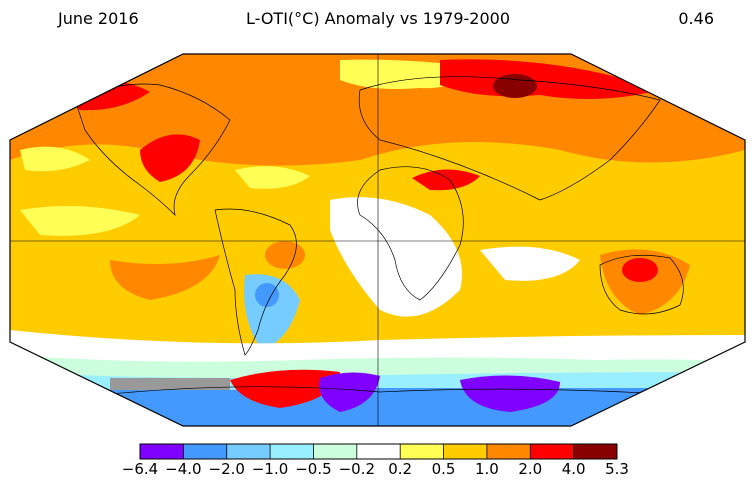  What do you see at coordinates (640, 270) in the screenshot?
I see `field-aus-hot` at bounding box center [640, 270].